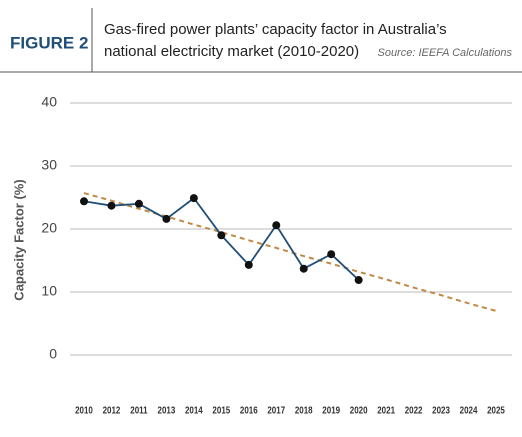  What do you see at coordinates (414, 410) in the screenshot?
I see `x-tick-label: 2022` at bounding box center [414, 410].